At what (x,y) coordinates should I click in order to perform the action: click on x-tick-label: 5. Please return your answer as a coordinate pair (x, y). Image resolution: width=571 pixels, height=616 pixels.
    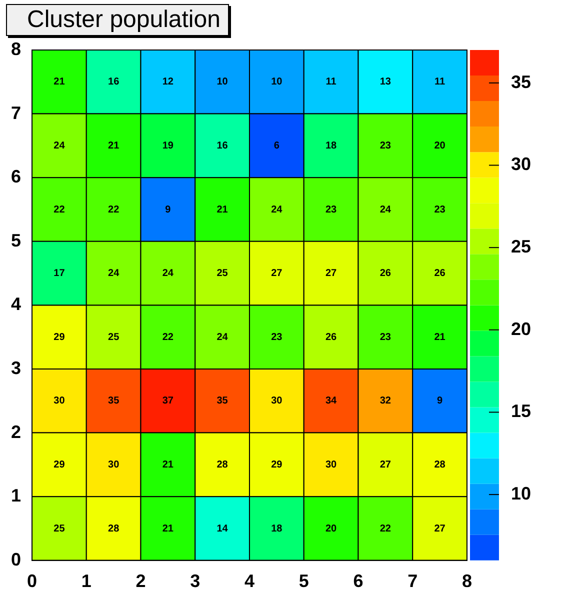
    Looking at the image, I should click on (303, 581).